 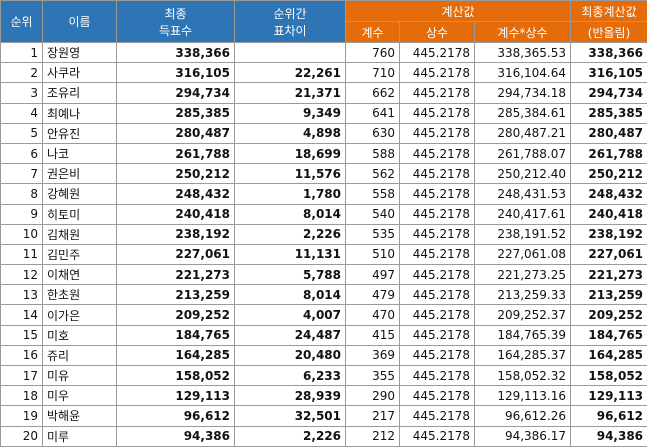 I want to click on rank-cell: 1, so click(x=21, y=52).